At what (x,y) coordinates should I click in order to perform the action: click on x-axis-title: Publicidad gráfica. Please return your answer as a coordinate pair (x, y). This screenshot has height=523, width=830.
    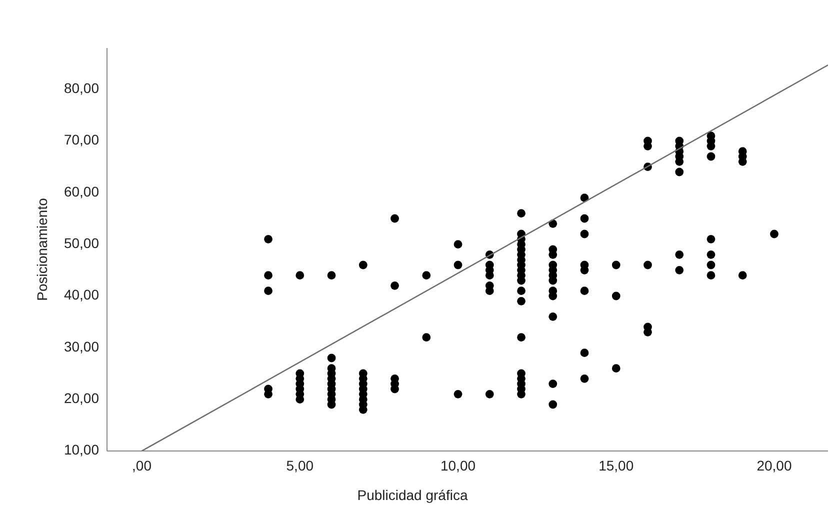
    Looking at the image, I should click on (412, 495).